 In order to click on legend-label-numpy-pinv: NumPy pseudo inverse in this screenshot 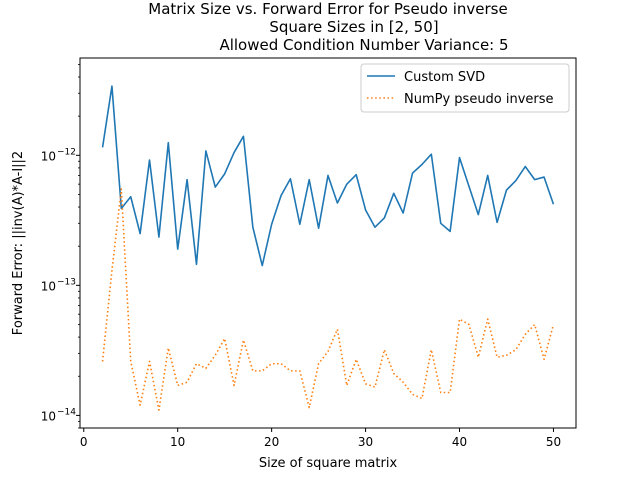, I will do `click(479, 99)`.